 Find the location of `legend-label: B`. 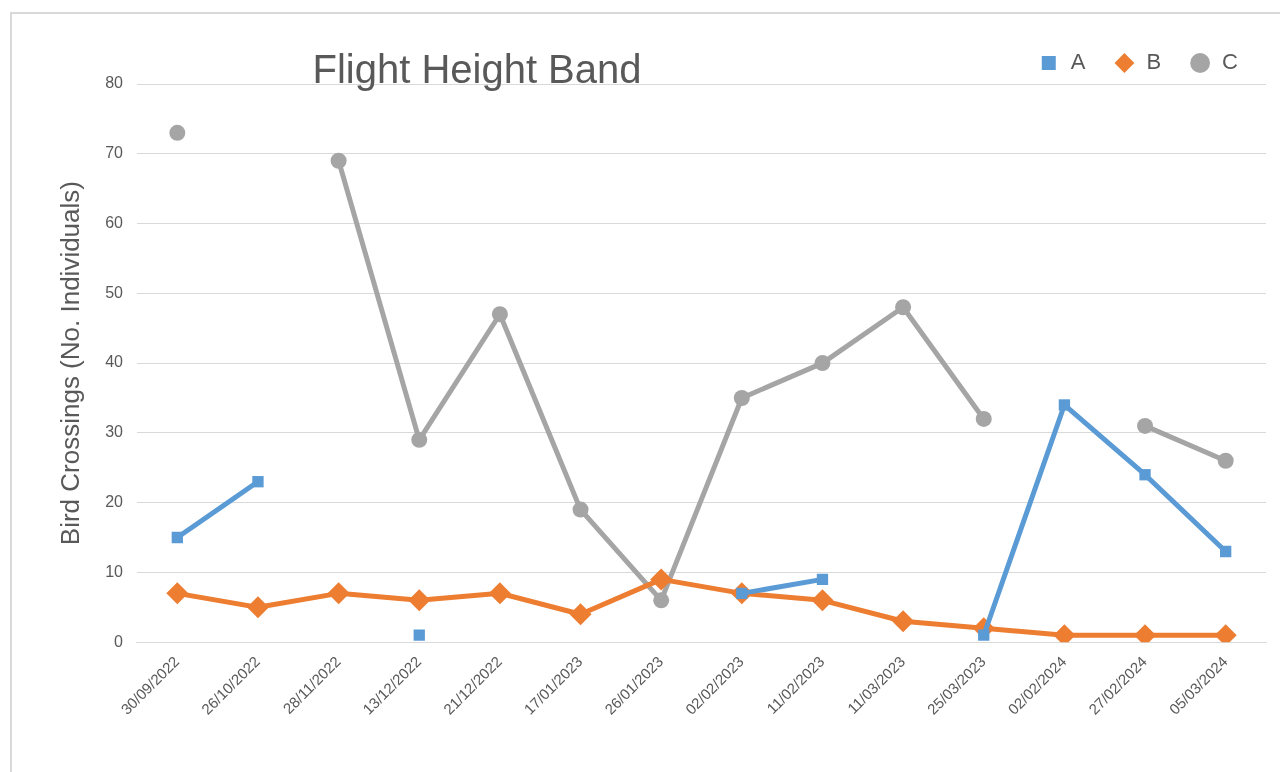

legend-label: B is located at coordinates (1154, 62).